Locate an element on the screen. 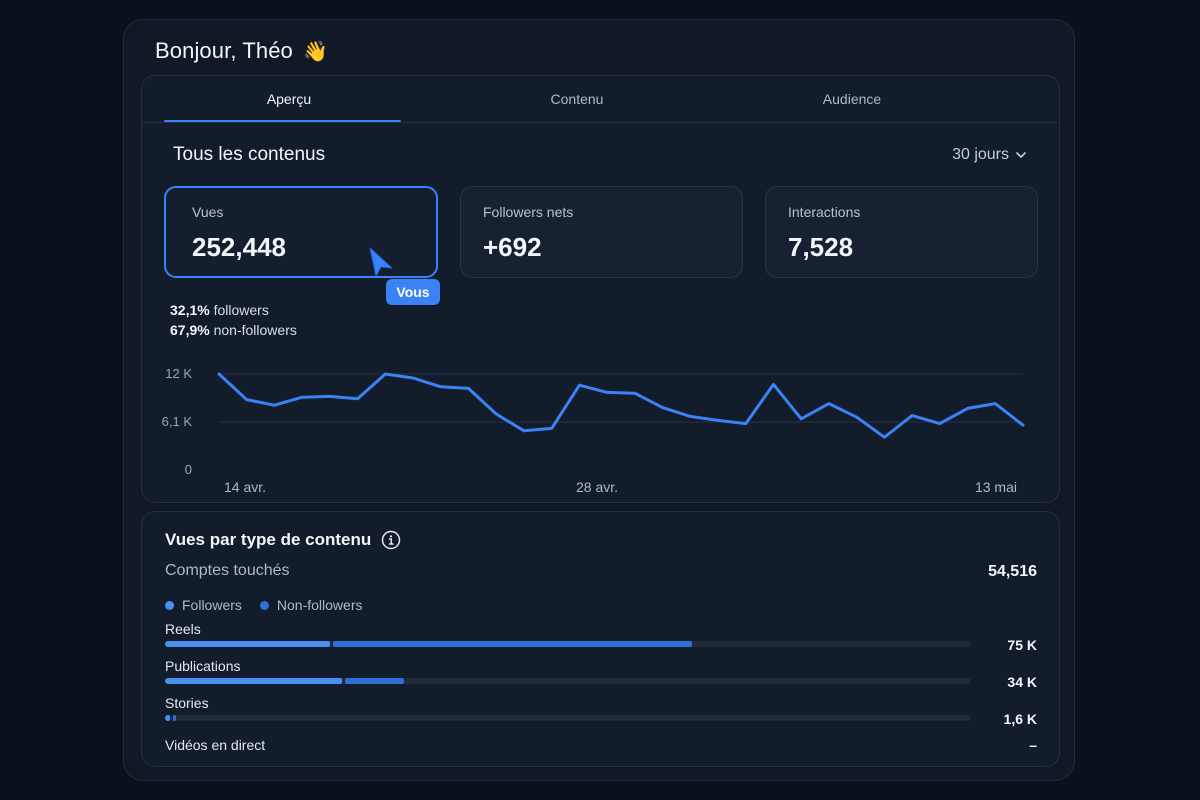 This screenshot has width=1200, height=800. content-type-label: Reels is located at coordinates (183, 629).